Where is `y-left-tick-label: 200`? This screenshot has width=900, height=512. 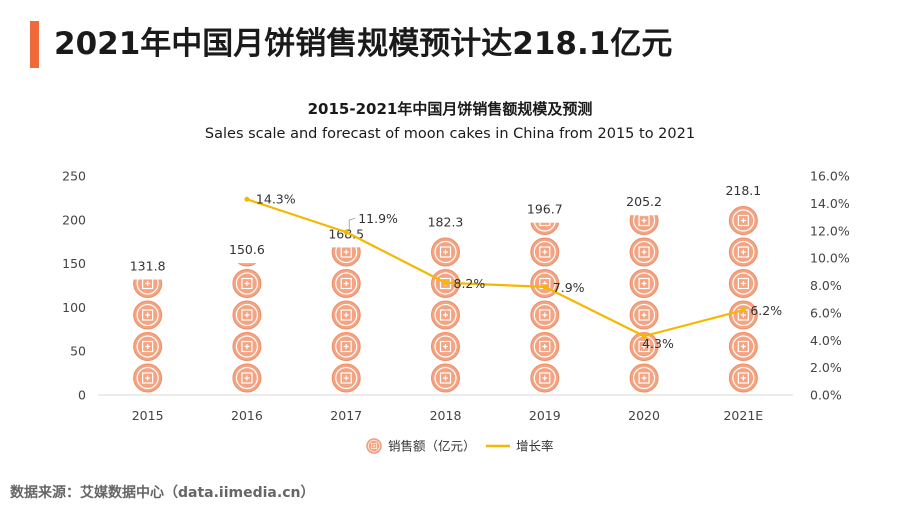 y-left-tick-label: 200 is located at coordinates (74, 219).